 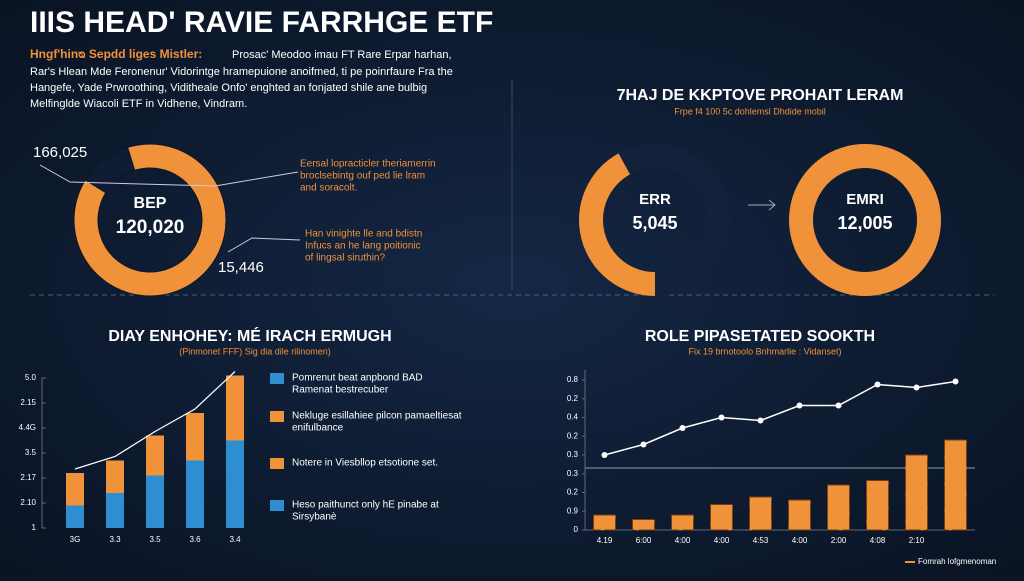 What do you see at coordinates (27, 427) in the screenshot?
I see `y-tick-label: 4.4G` at bounding box center [27, 427].